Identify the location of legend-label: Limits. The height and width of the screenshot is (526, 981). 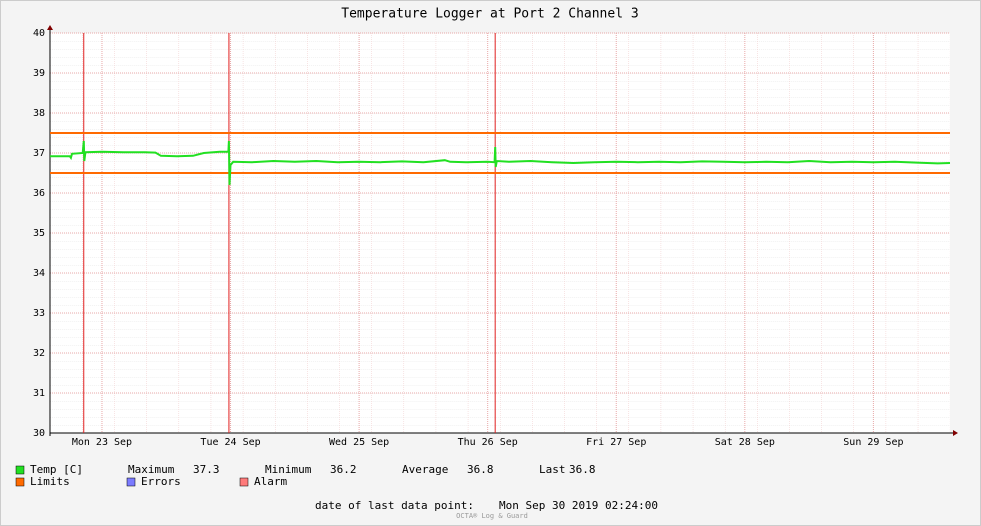
(50, 481).